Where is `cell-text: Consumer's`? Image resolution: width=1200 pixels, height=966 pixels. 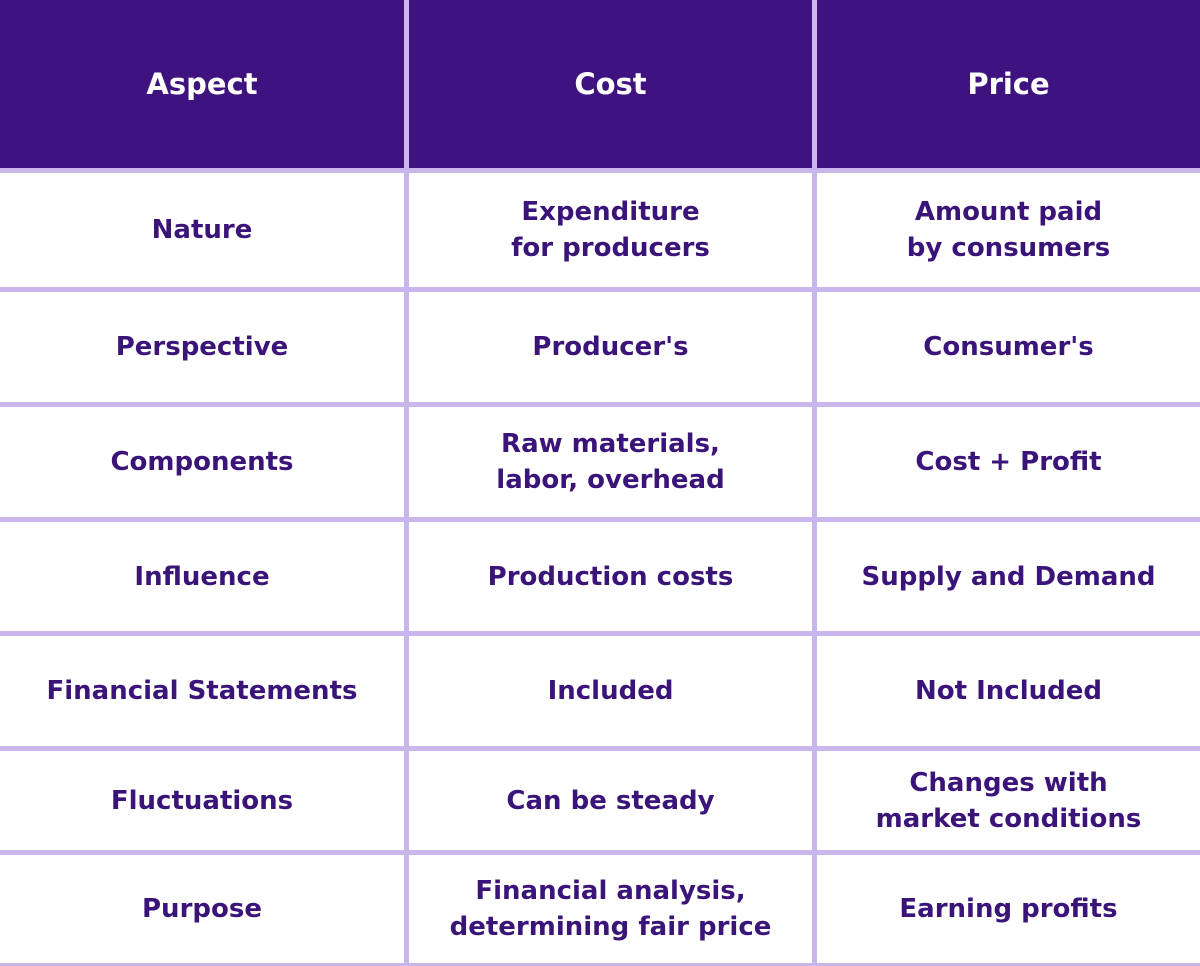
cell-text: Consumer's is located at coordinates (1008, 347).